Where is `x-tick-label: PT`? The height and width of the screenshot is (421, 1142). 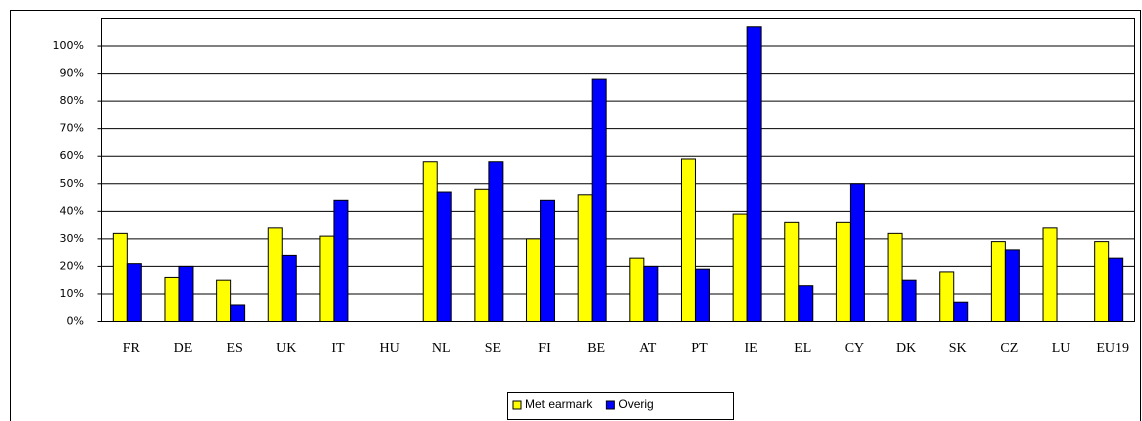 x-tick-label: PT is located at coordinates (699, 348).